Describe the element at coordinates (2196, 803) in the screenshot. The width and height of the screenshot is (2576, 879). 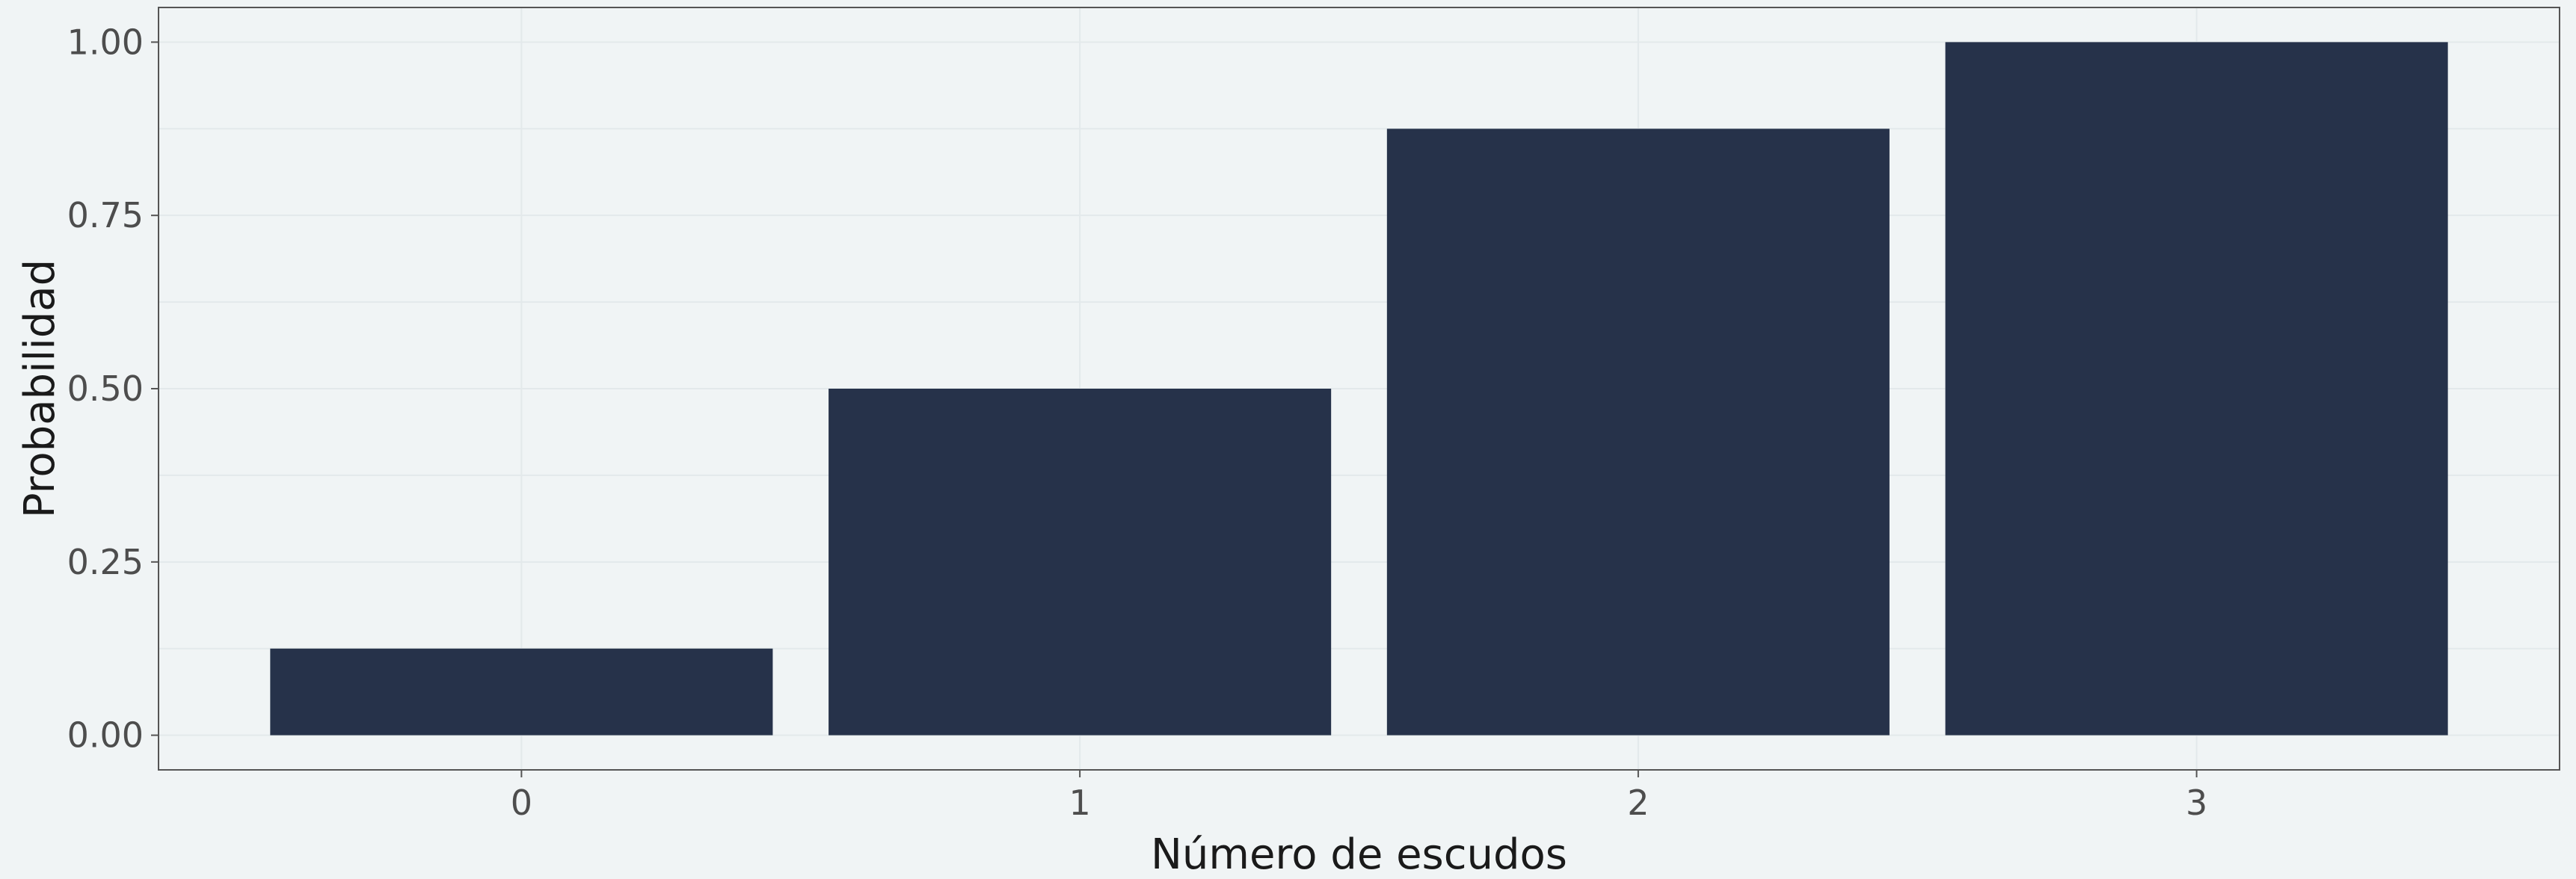
I see `x-tick-label: 3` at that location.